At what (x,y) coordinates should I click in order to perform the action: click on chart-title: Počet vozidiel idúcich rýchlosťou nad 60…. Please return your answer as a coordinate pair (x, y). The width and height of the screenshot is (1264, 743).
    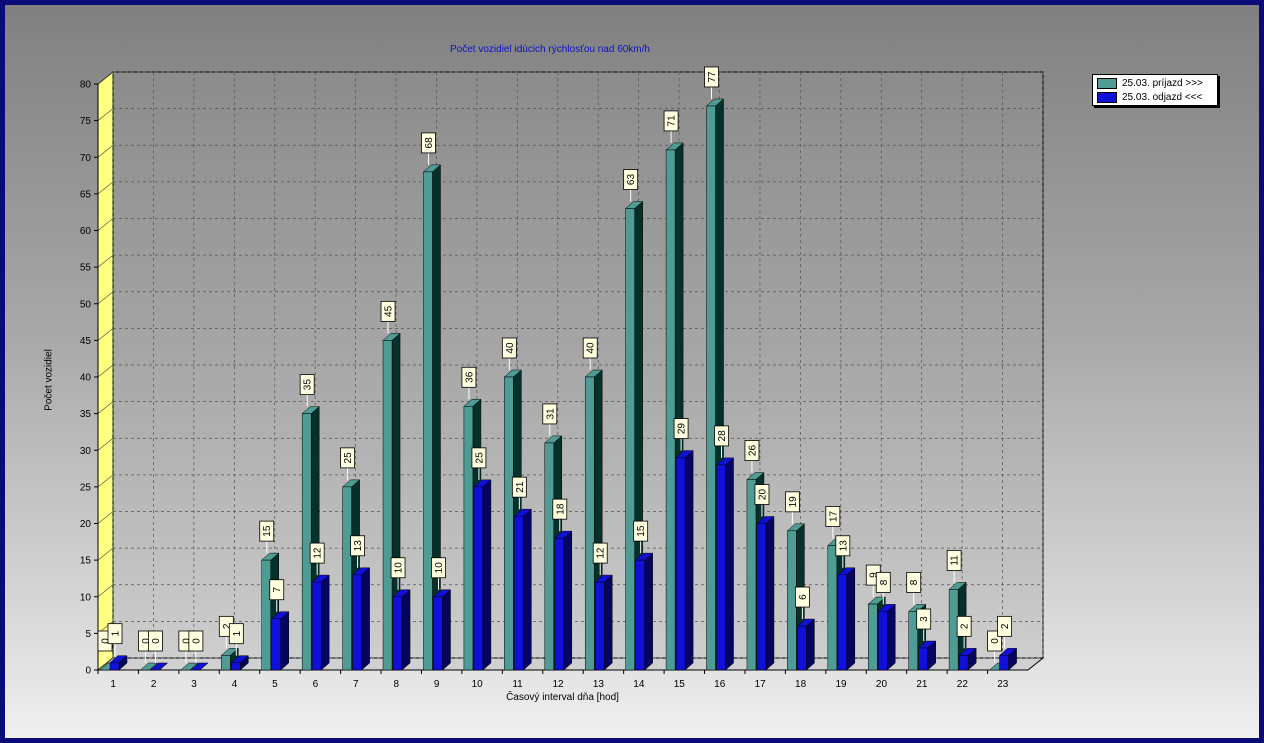
    Looking at the image, I should click on (550, 49).